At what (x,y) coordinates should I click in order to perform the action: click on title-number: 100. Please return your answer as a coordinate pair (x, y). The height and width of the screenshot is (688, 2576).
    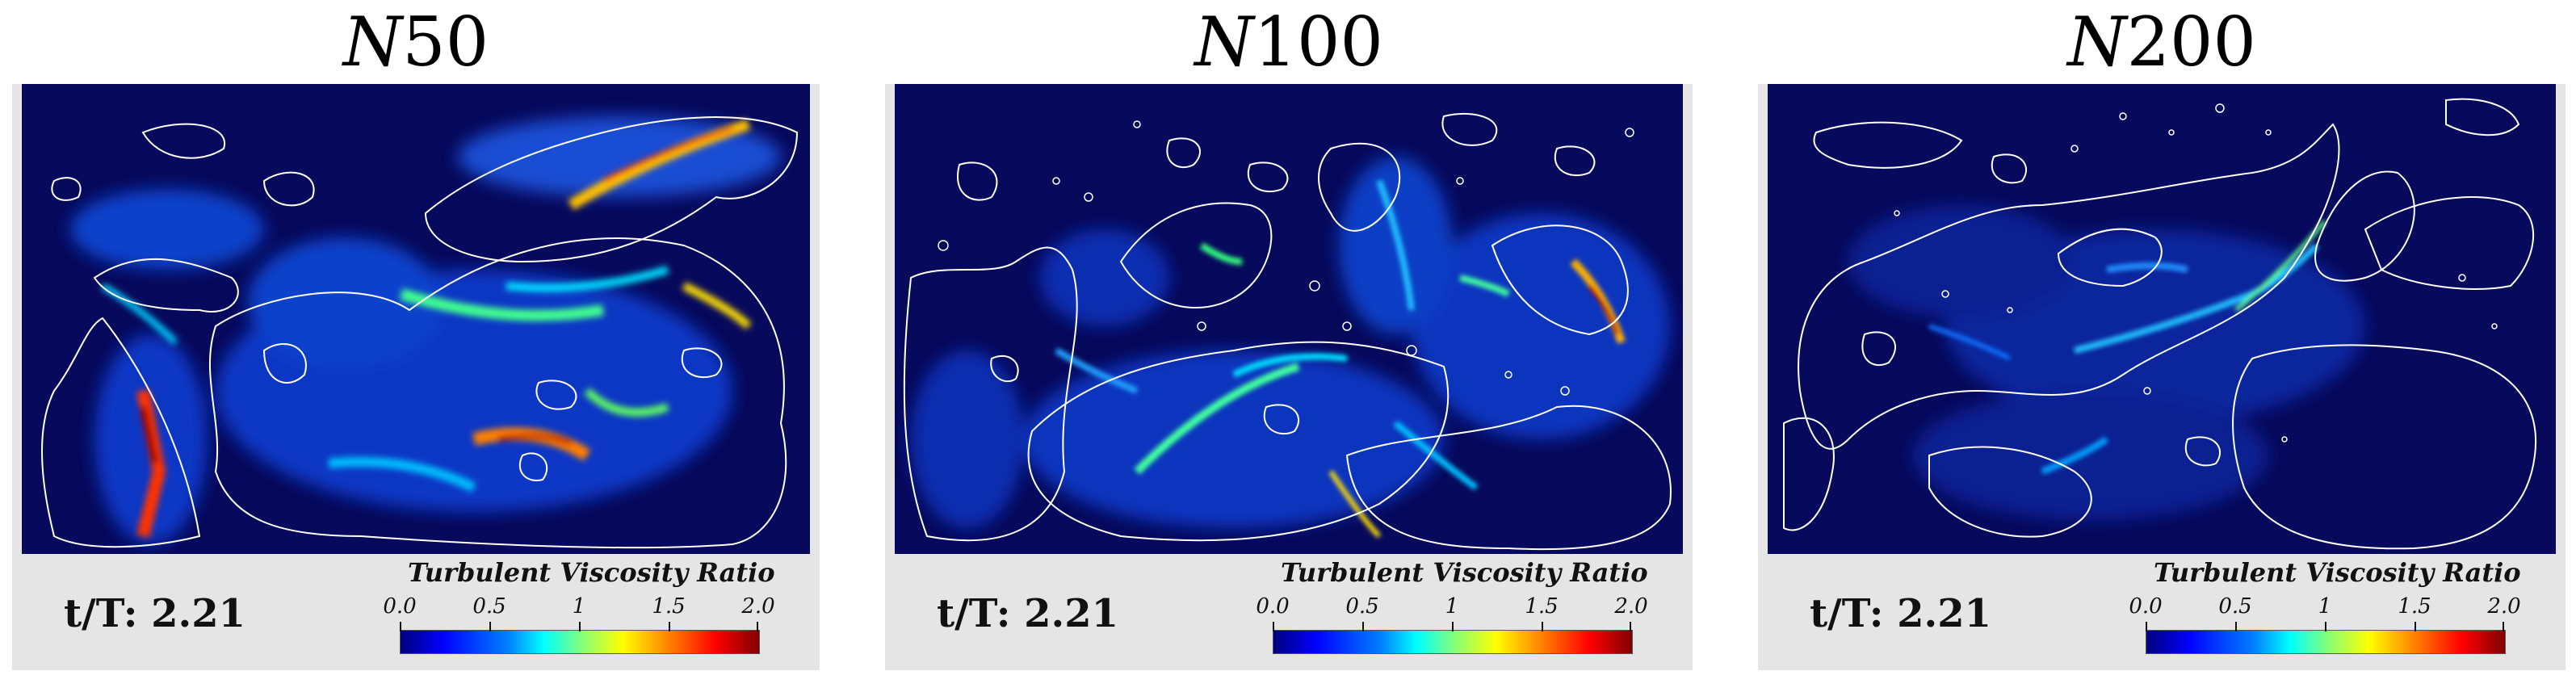
    Looking at the image, I should click on (1318, 42).